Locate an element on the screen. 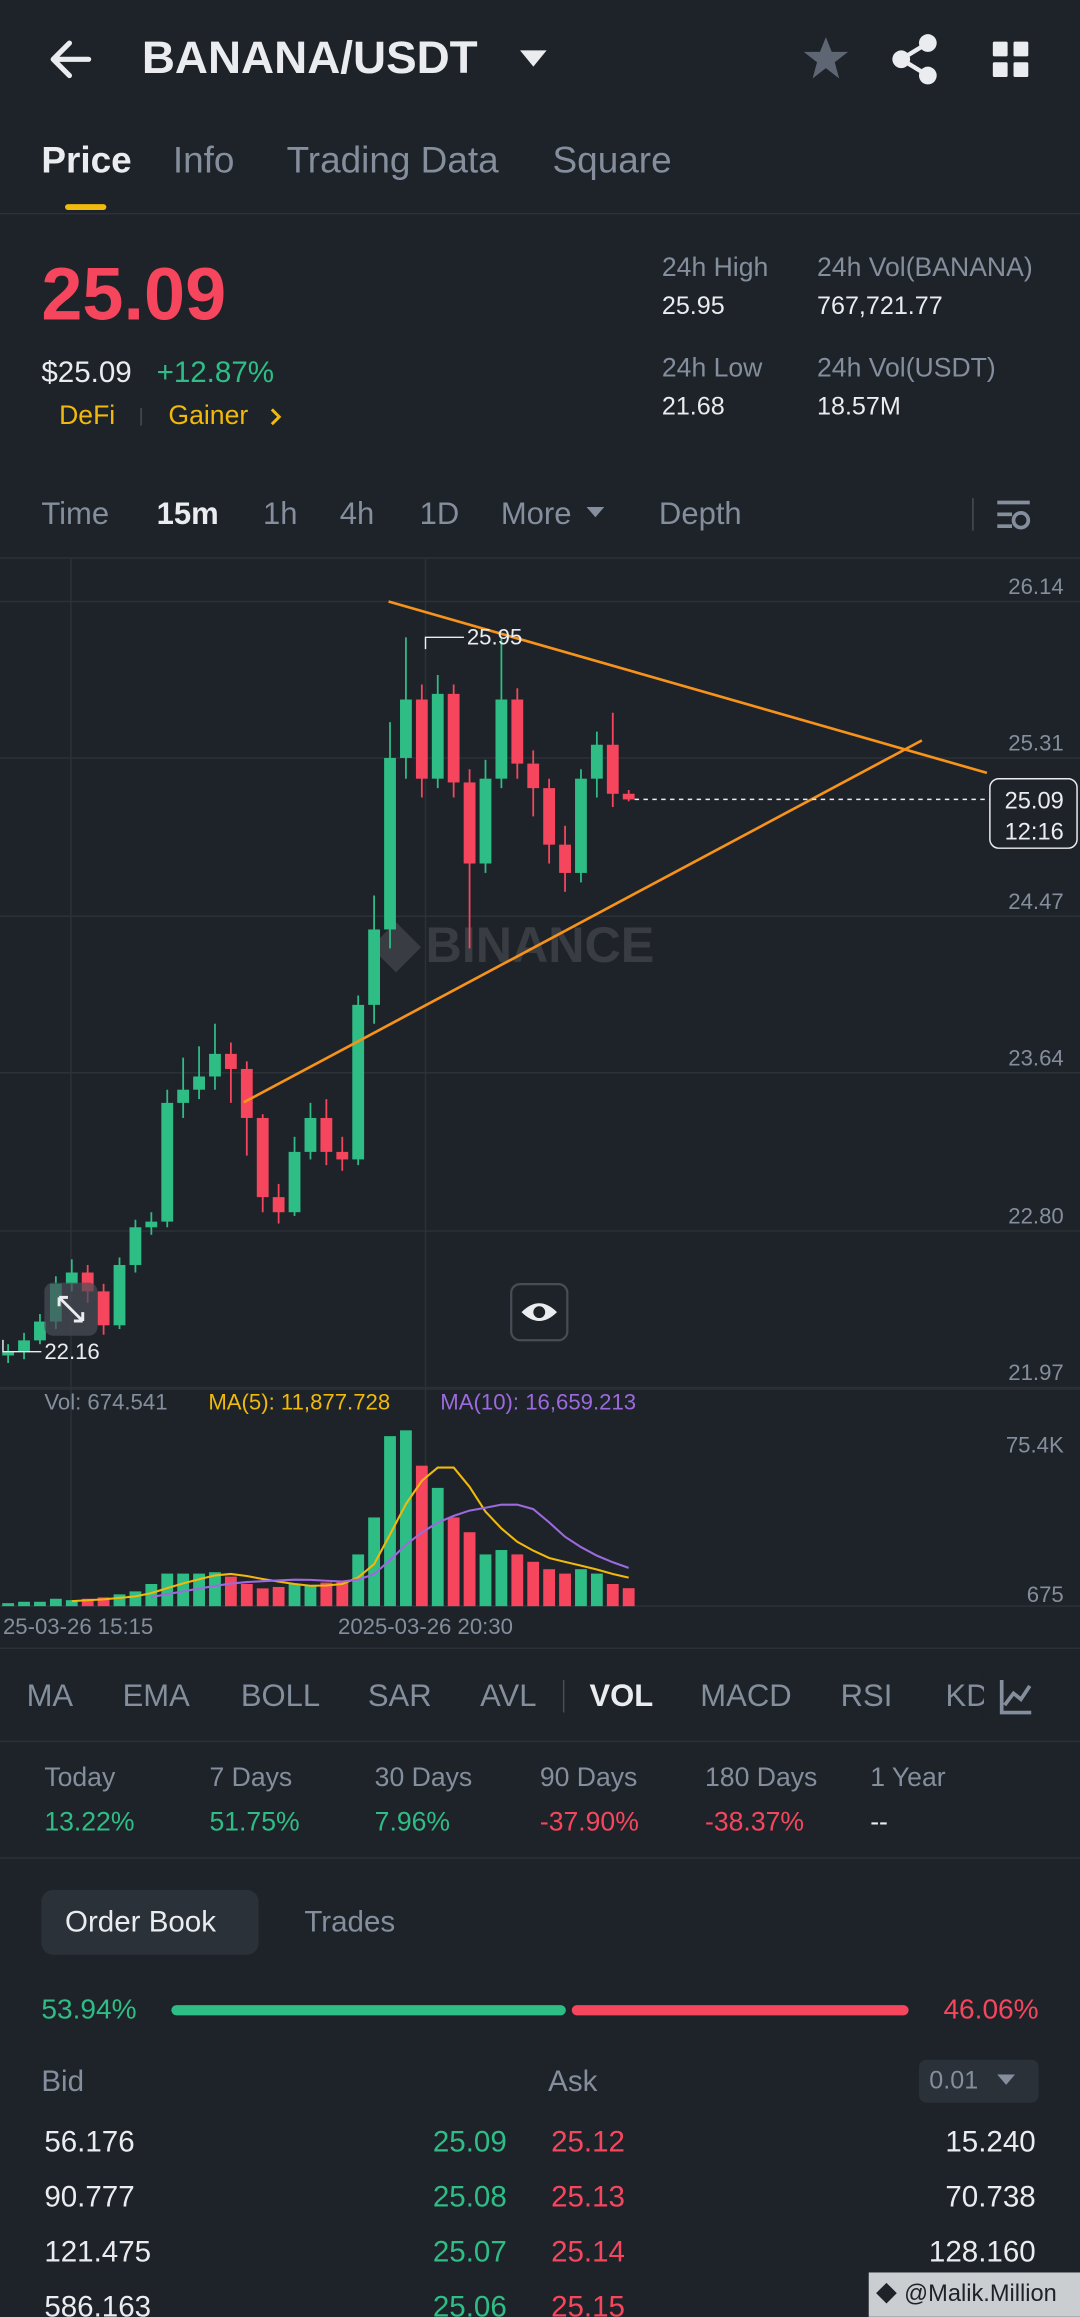 Image resolution: width=1080 pixels, height=2317 pixels. book-tab: Order Book is located at coordinates (140, 1922).